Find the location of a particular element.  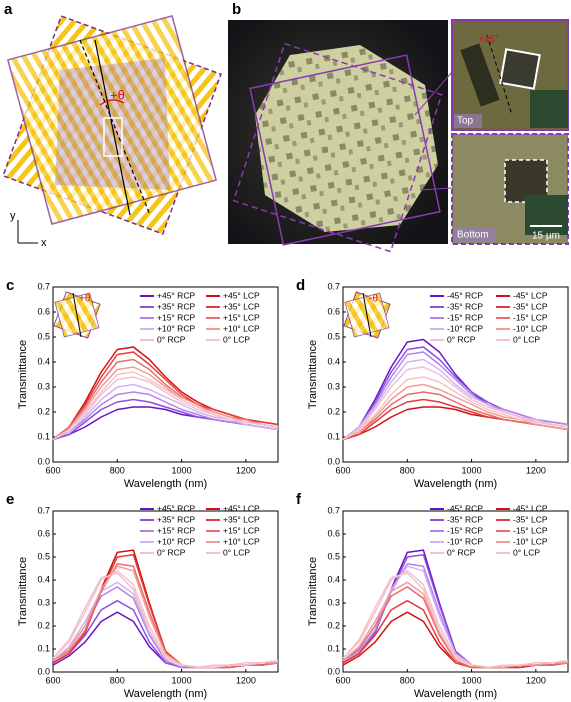

legend-label: +45° RCP is located at coordinates (176, 295).